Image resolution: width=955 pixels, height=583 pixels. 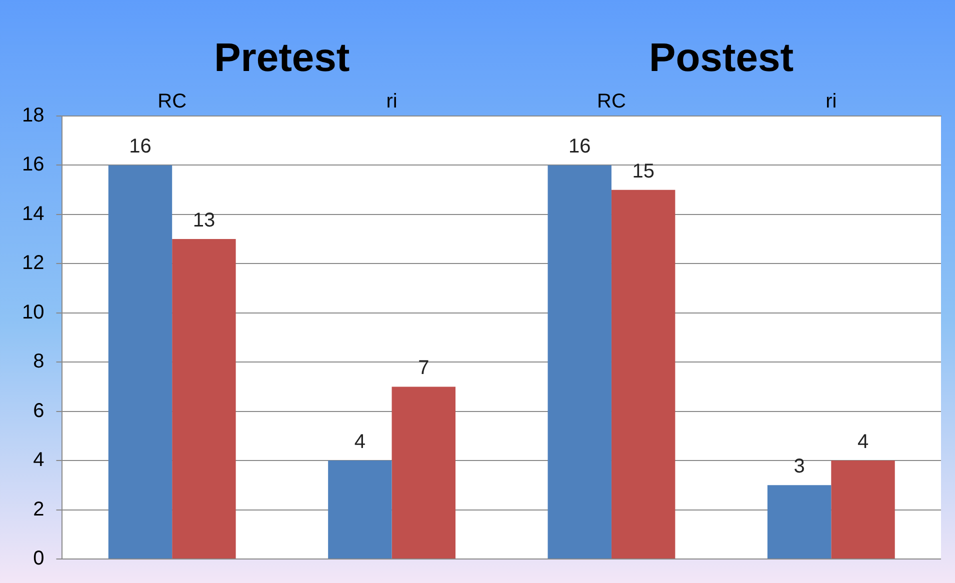 I want to click on data-label: 13, so click(x=204, y=221).